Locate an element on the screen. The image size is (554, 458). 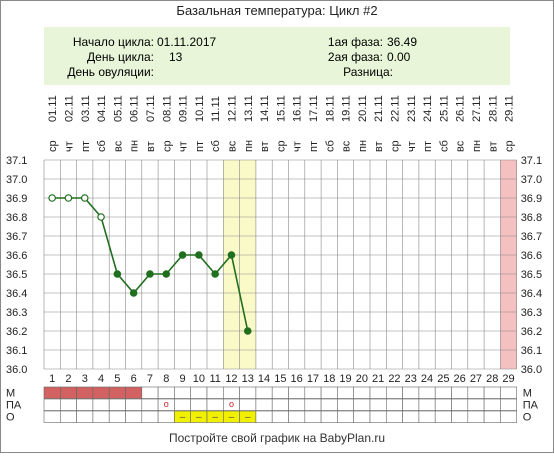
x-date-label: 25.11 is located at coordinates (444, 108).